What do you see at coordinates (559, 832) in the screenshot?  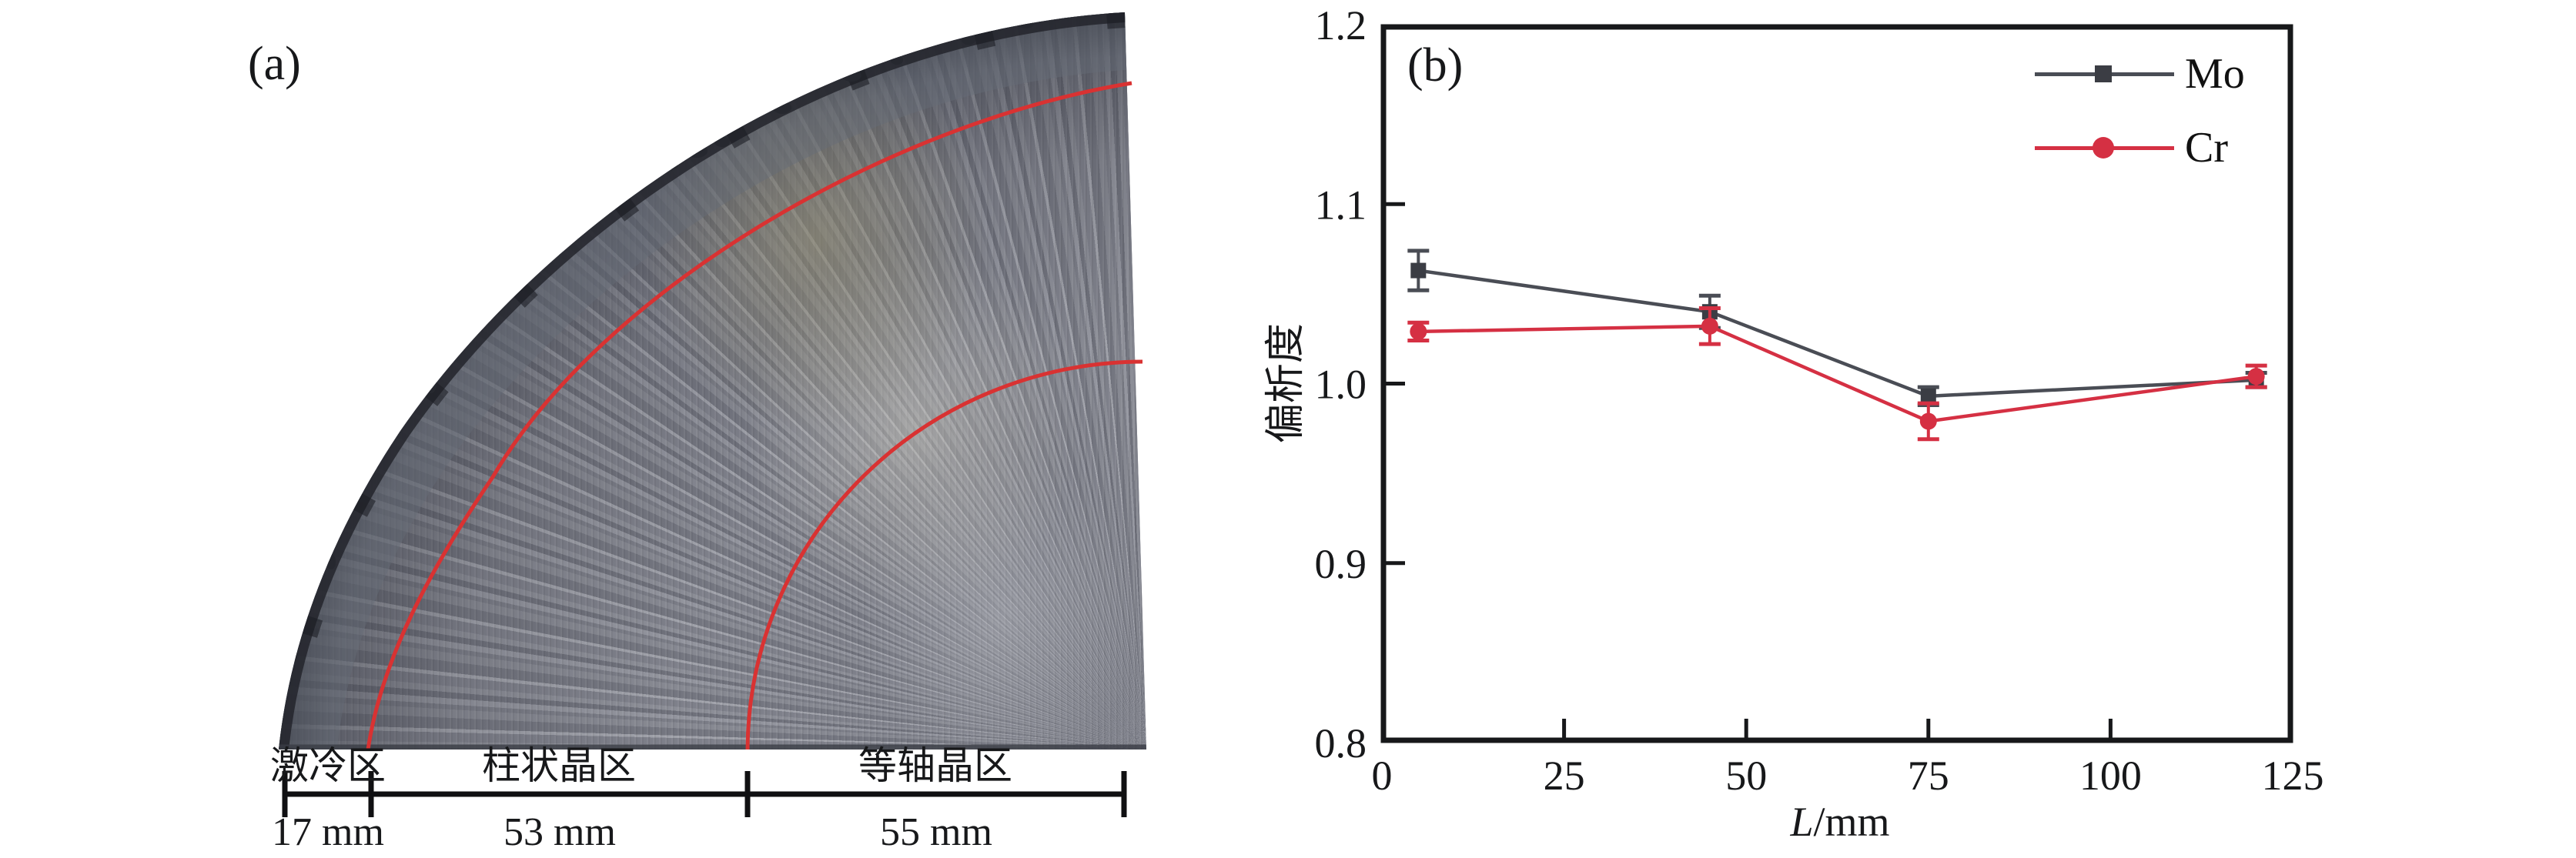 I see `zone-length-columnar: 53 mm` at bounding box center [559, 832].